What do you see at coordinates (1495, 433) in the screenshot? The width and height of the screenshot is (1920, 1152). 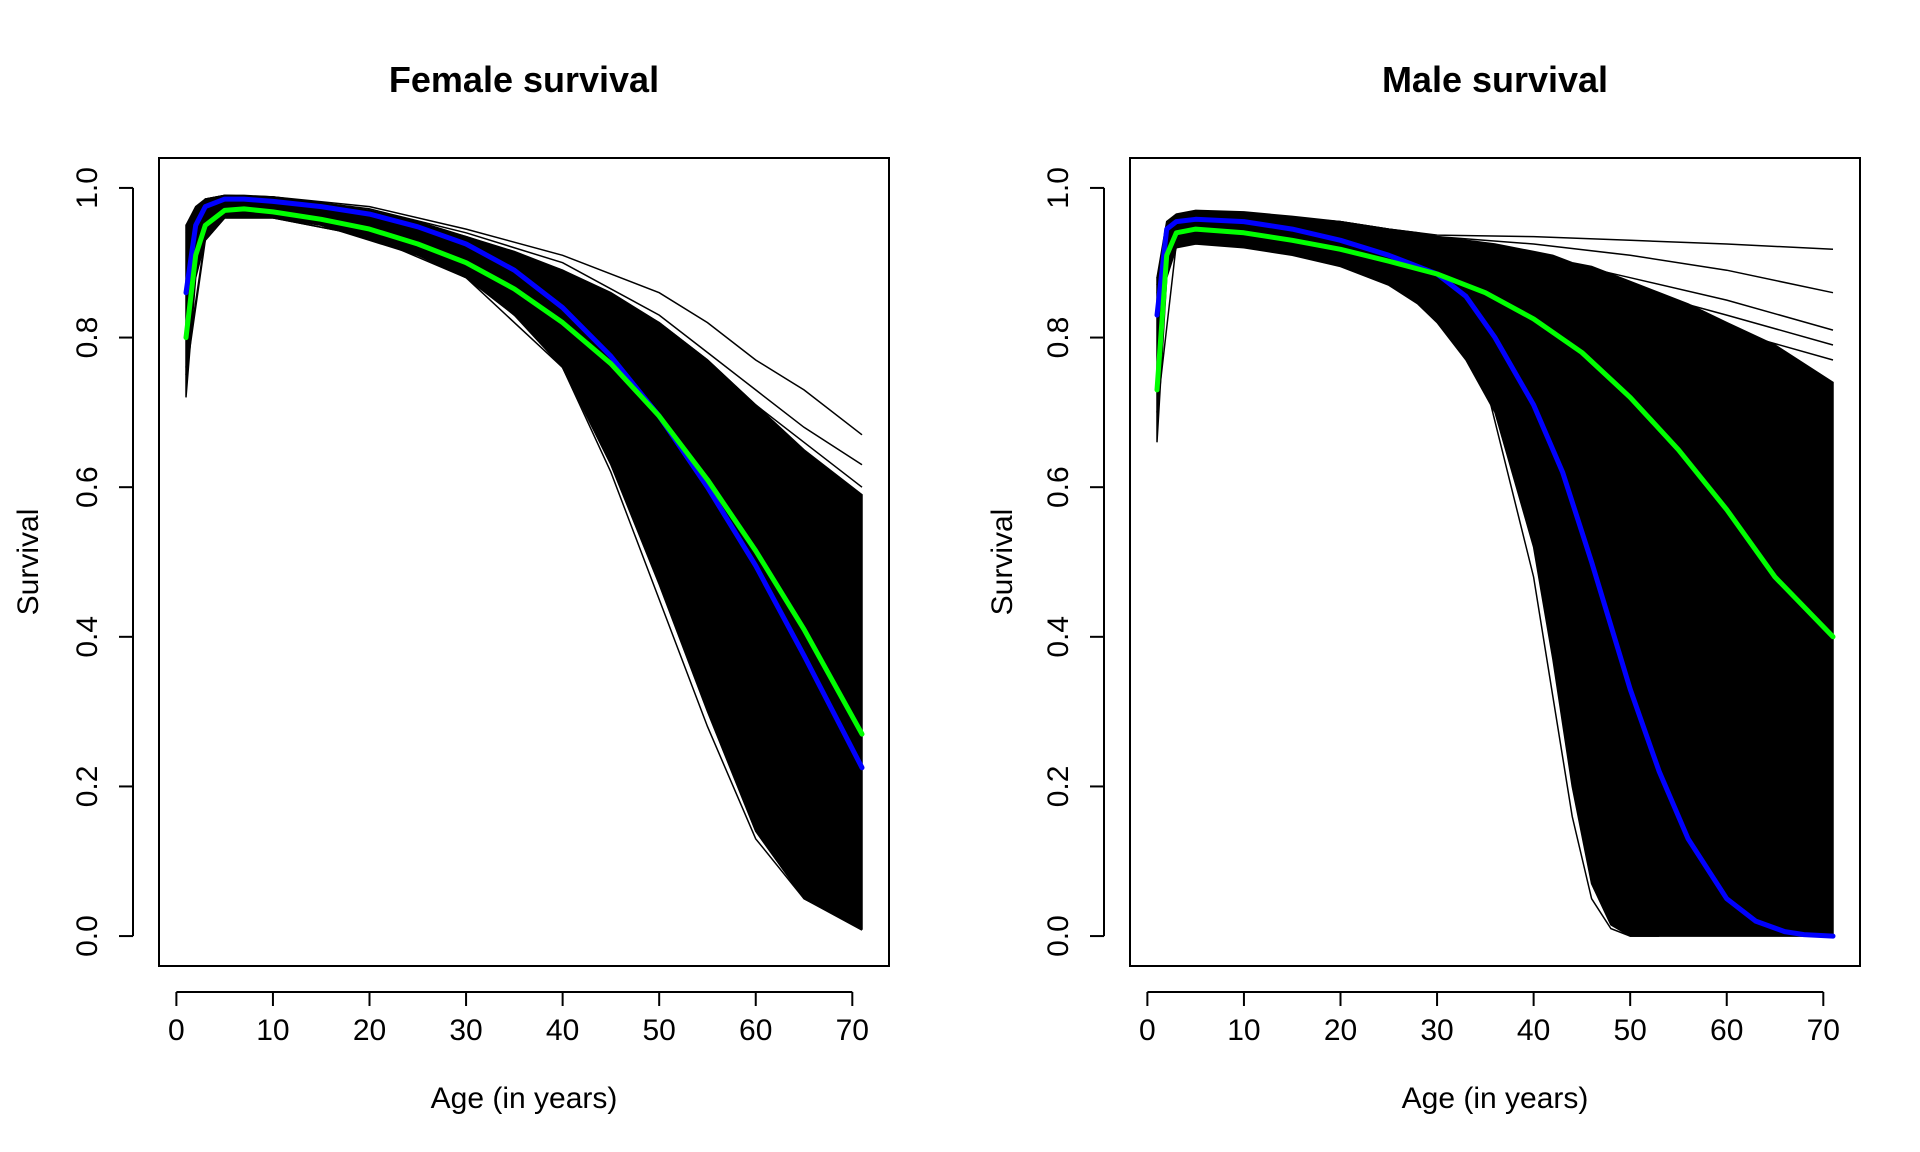 I see `green-survival-curve` at bounding box center [1495, 433].